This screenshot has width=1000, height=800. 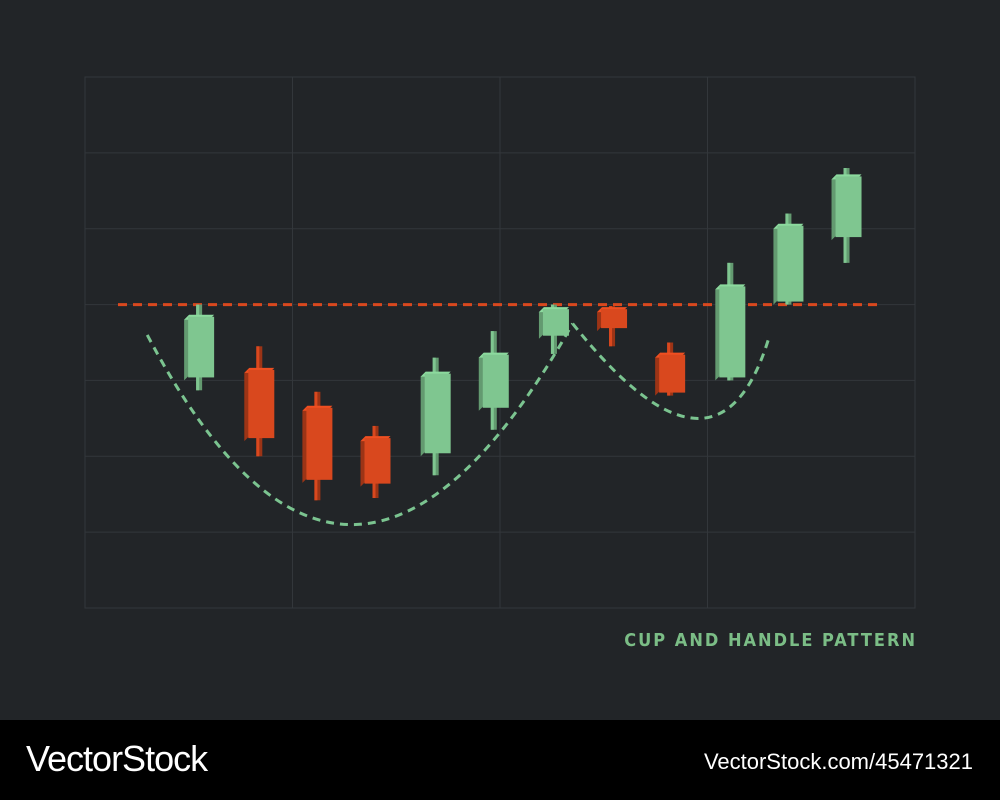 What do you see at coordinates (117, 758) in the screenshot?
I see `brand-logo: VectorStock` at bounding box center [117, 758].